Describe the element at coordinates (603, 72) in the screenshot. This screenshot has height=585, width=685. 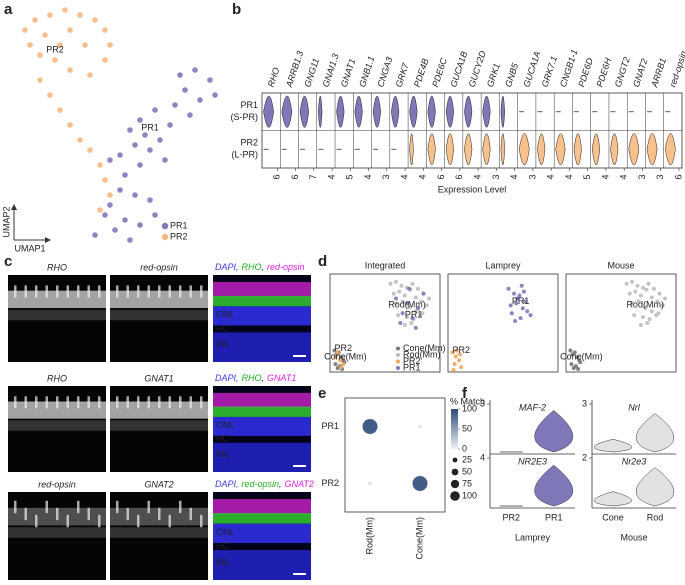
I see `gene-label: PDE6H` at that location.